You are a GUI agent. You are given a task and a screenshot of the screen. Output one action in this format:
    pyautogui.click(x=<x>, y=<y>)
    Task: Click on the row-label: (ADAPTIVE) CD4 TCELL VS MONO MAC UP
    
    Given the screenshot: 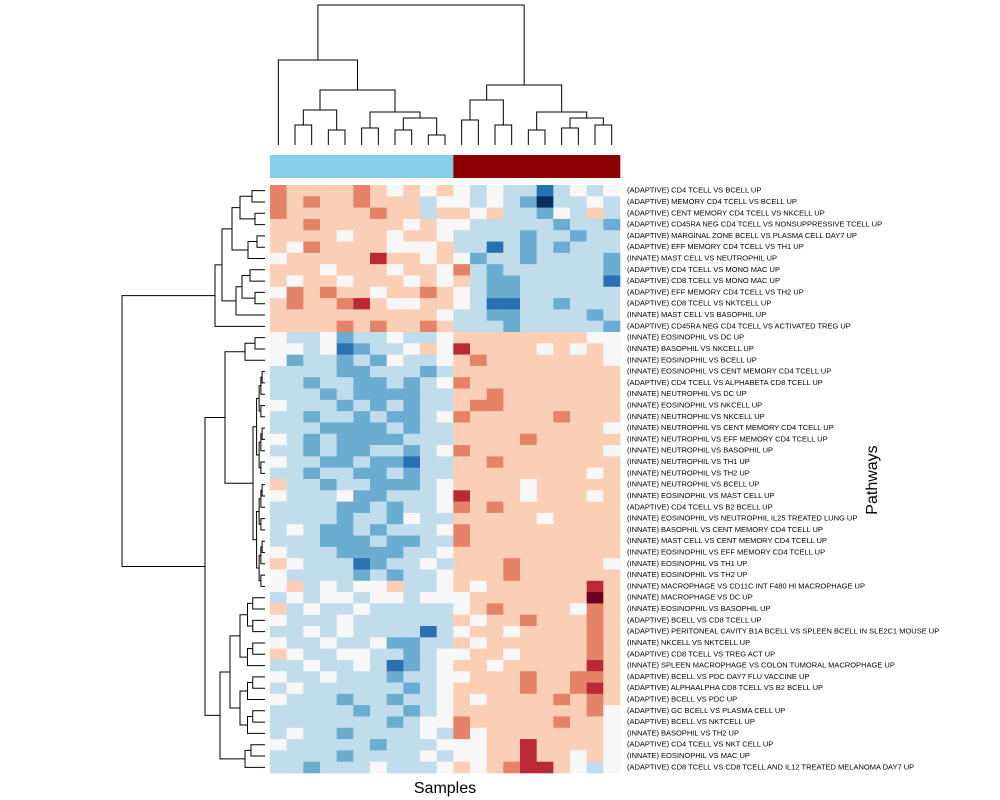 What is the action you would take?
    pyautogui.click(x=703, y=269)
    